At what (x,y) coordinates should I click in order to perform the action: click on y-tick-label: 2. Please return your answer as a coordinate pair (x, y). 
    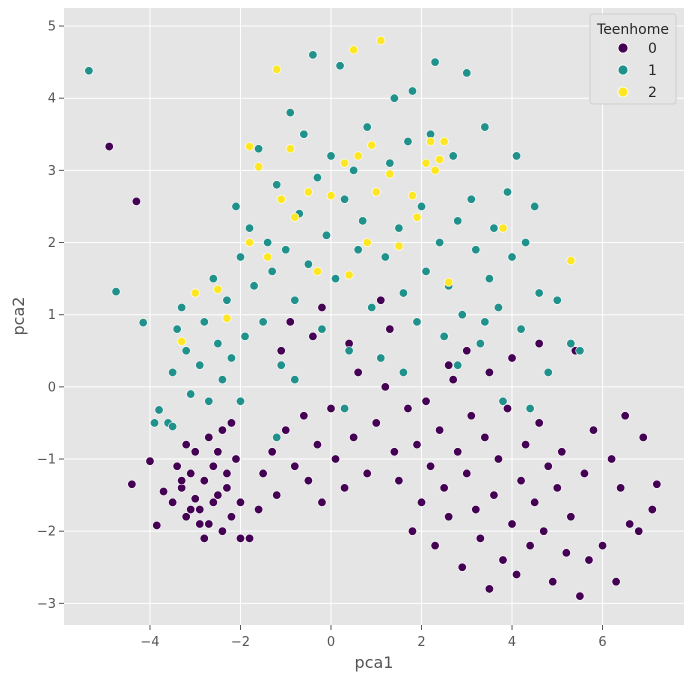
    Looking at the image, I should click on (52, 243).